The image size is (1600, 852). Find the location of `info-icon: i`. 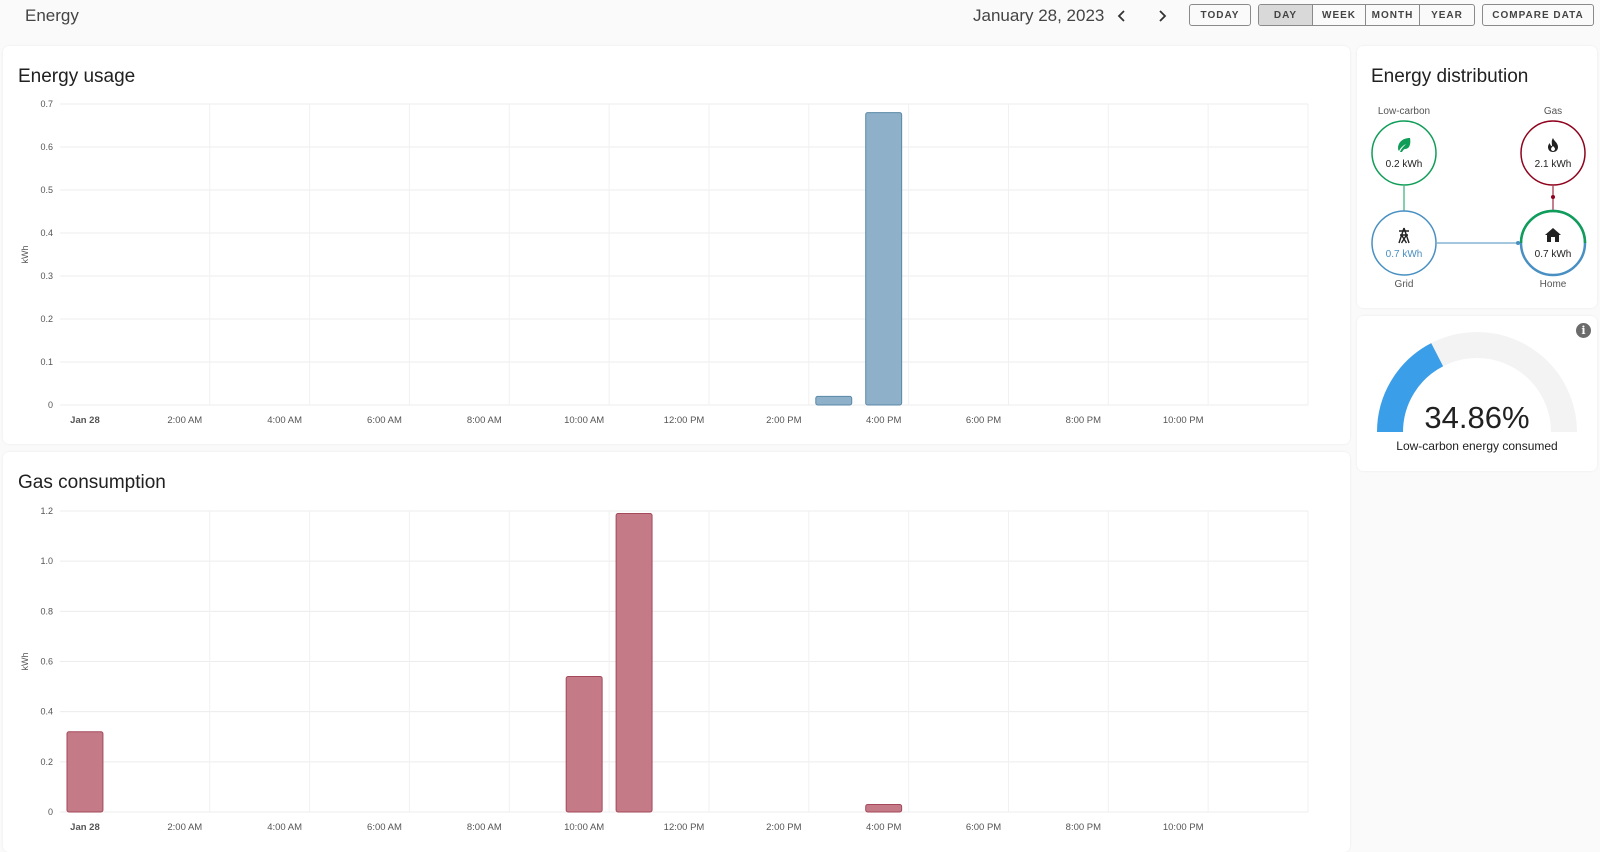

info-icon: i is located at coordinates (1583, 330).